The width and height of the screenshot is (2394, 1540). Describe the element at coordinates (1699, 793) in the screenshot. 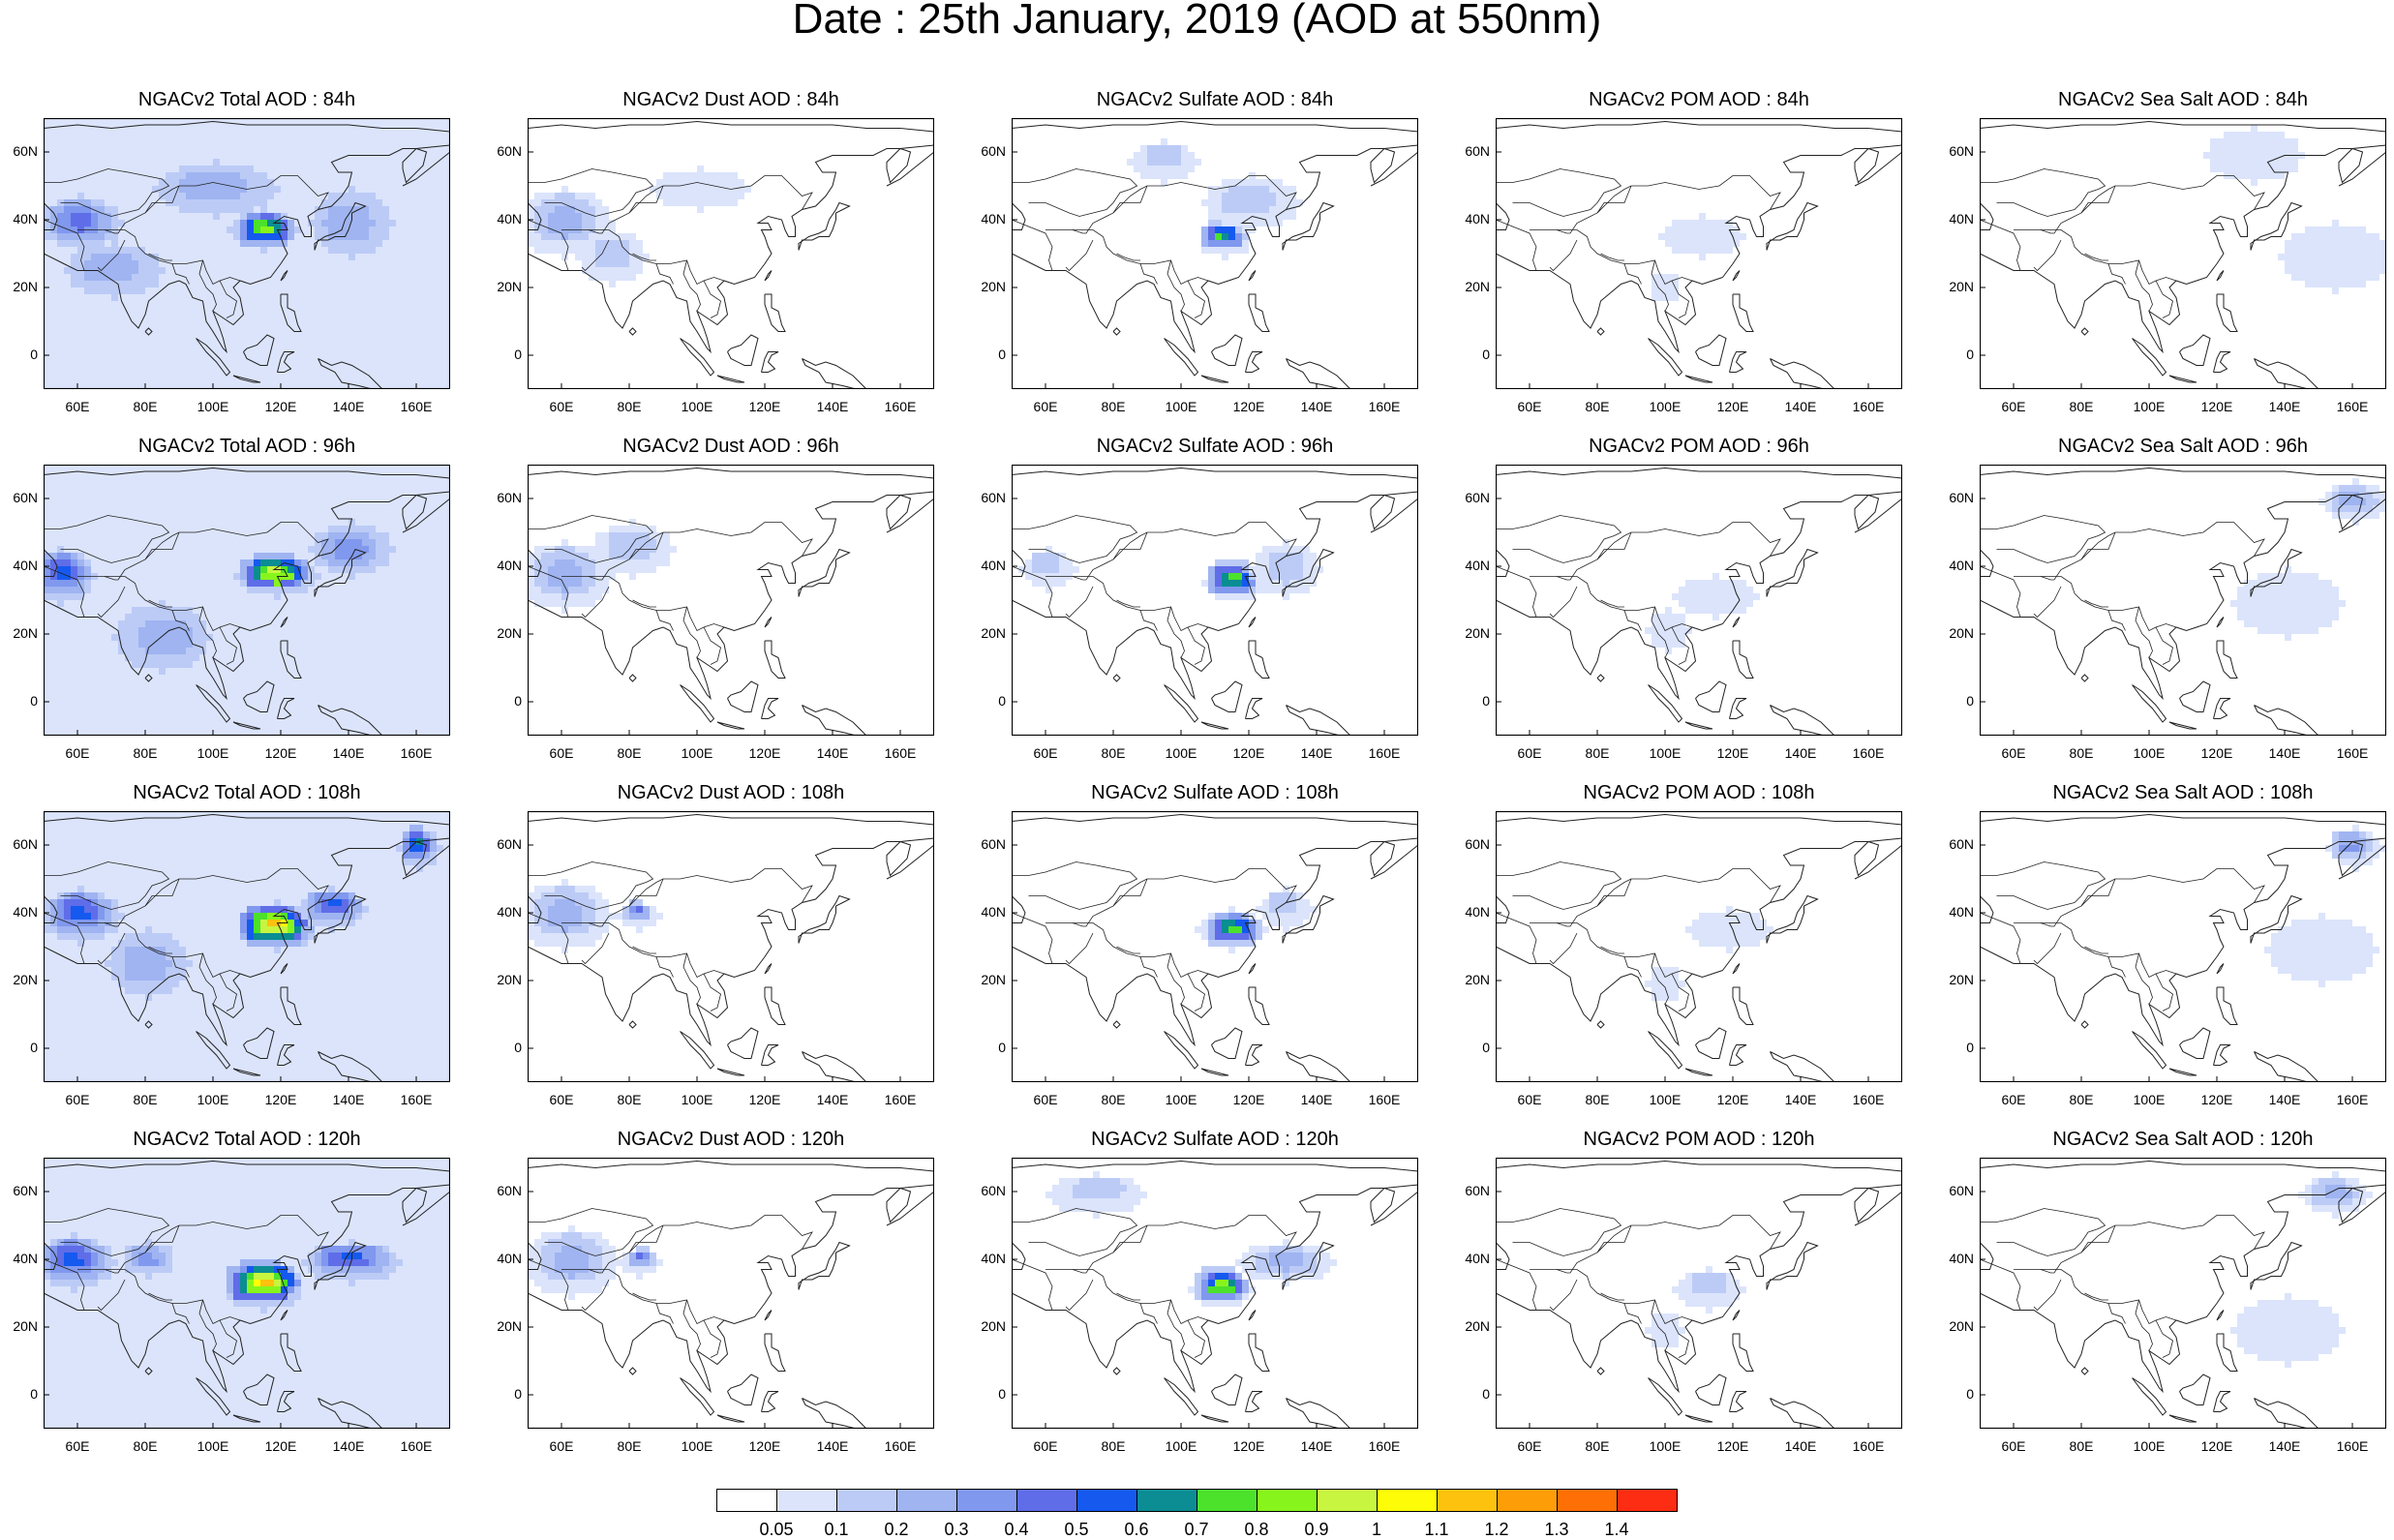

I see `panel-title: NGACv2 POM AOD : 108h` at that location.